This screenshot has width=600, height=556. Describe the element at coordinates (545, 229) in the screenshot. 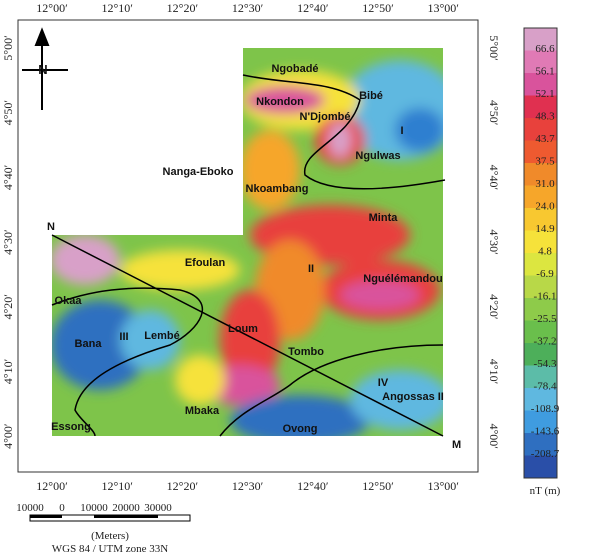

I see `legend-label: 14.9` at that location.